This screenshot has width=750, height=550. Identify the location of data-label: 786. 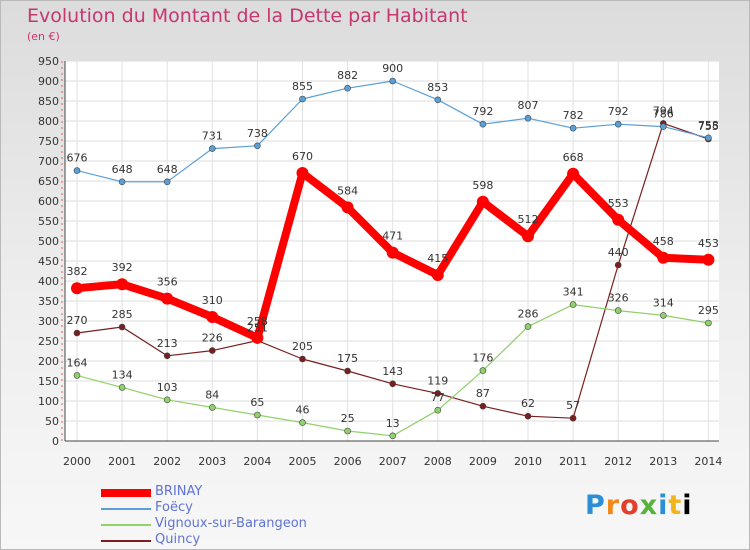
(663, 114).